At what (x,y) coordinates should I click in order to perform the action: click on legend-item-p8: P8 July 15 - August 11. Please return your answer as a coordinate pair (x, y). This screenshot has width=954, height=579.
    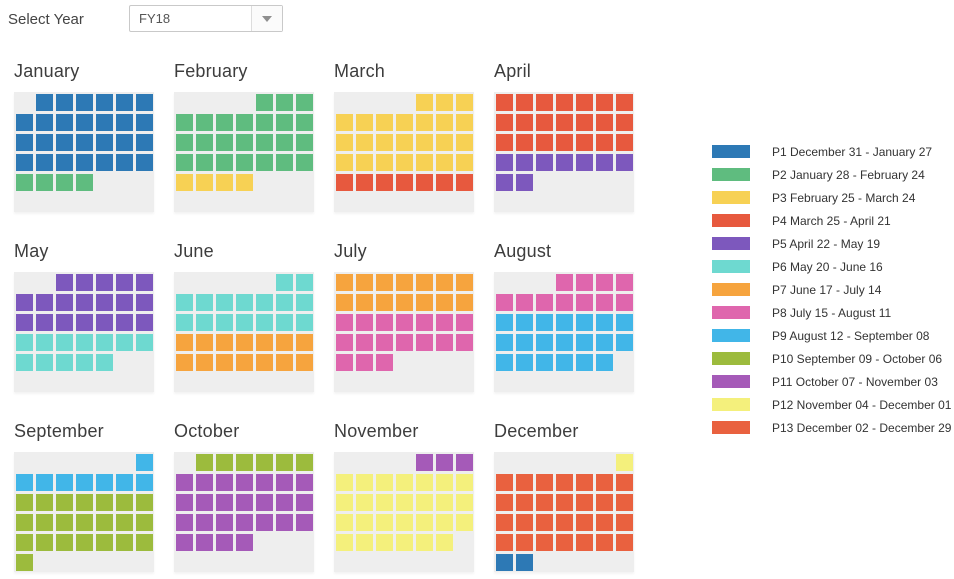
    Looking at the image, I should click on (831, 312).